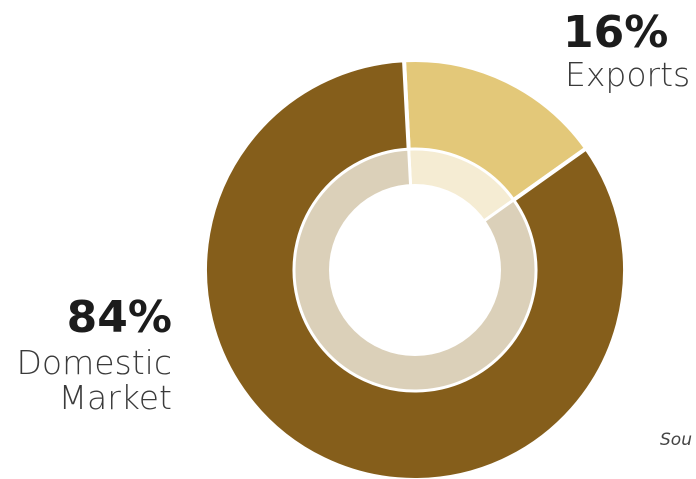 The width and height of the screenshot is (696, 479). What do you see at coordinates (115, 397) in the screenshot?
I see `domestic-label-line-2: Market` at bounding box center [115, 397].